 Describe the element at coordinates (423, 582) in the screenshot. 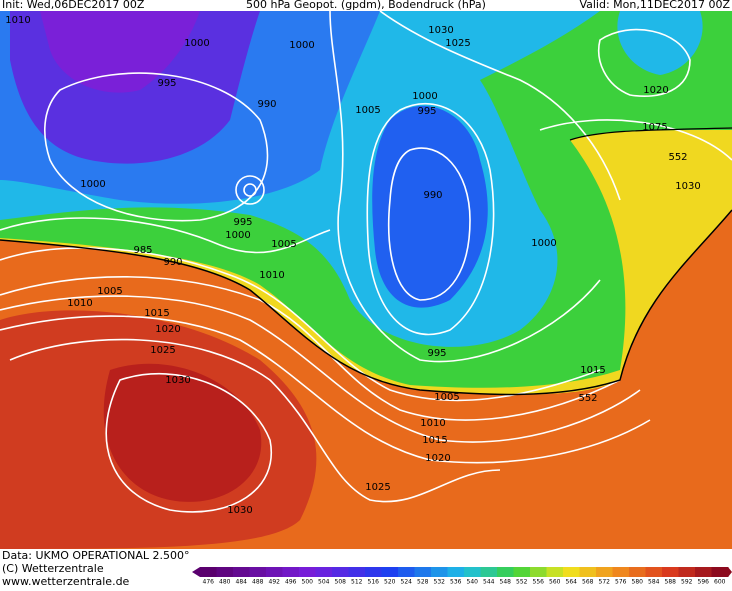

I see `colorbar-label: 528` at that location.